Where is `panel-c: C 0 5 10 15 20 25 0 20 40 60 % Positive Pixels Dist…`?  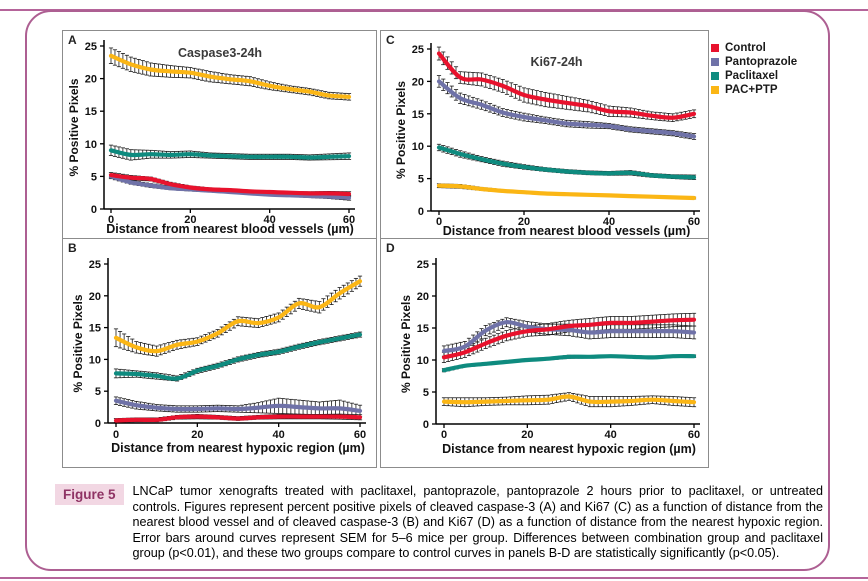 panel-c: C 0 5 10 15 20 25 0 20 40 60 % Positive Pixels Dist… is located at coordinates (544, 135).